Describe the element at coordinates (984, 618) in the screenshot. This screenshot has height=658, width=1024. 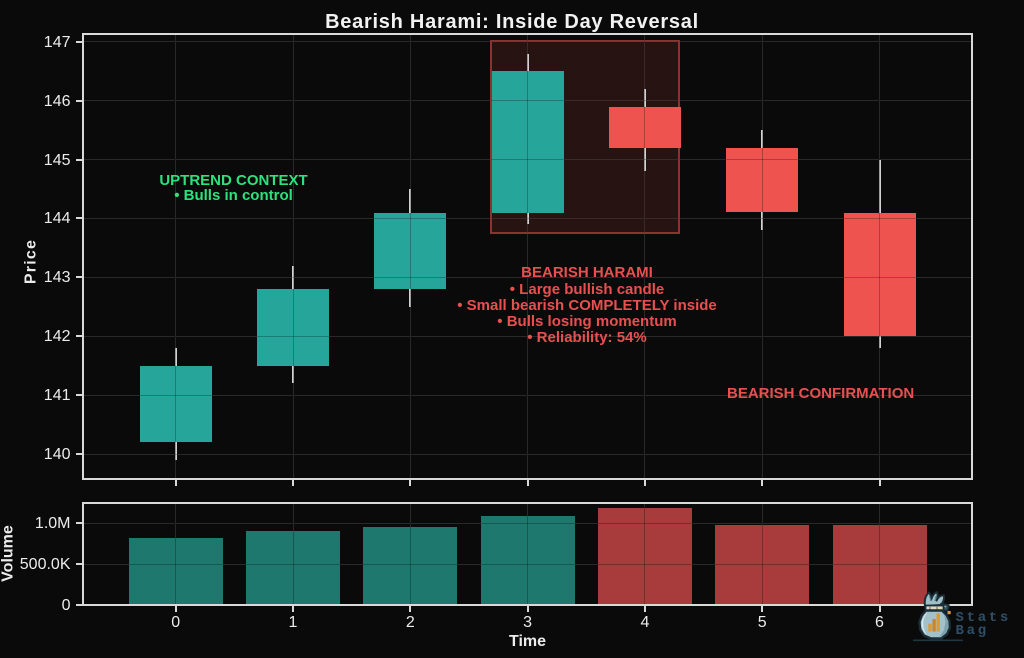
I see `svg-text: Stats` at that location.